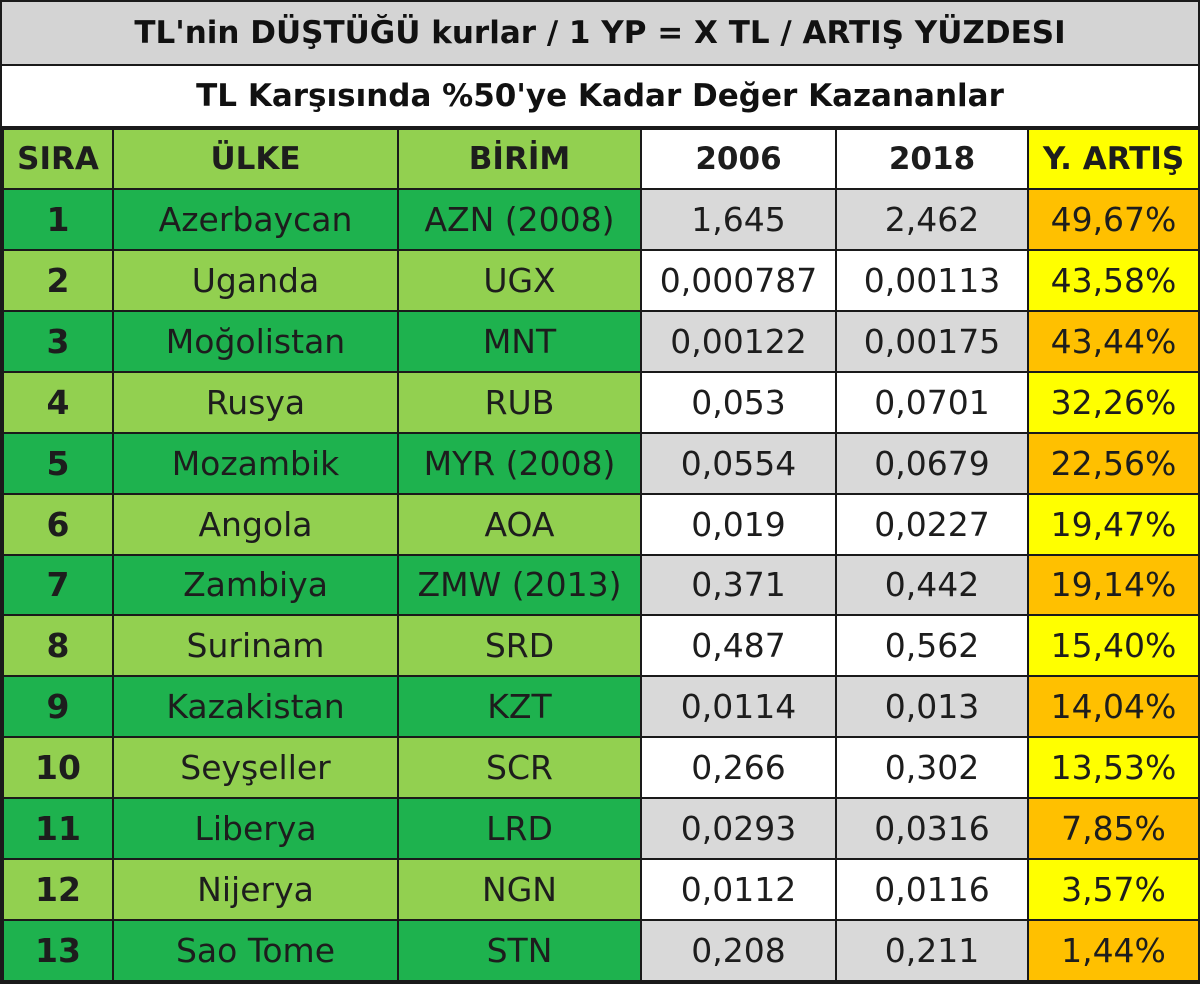 This screenshot has height=984, width=1200. Describe the element at coordinates (58, 402) in the screenshot. I see `cell-sira: 4` at that location.